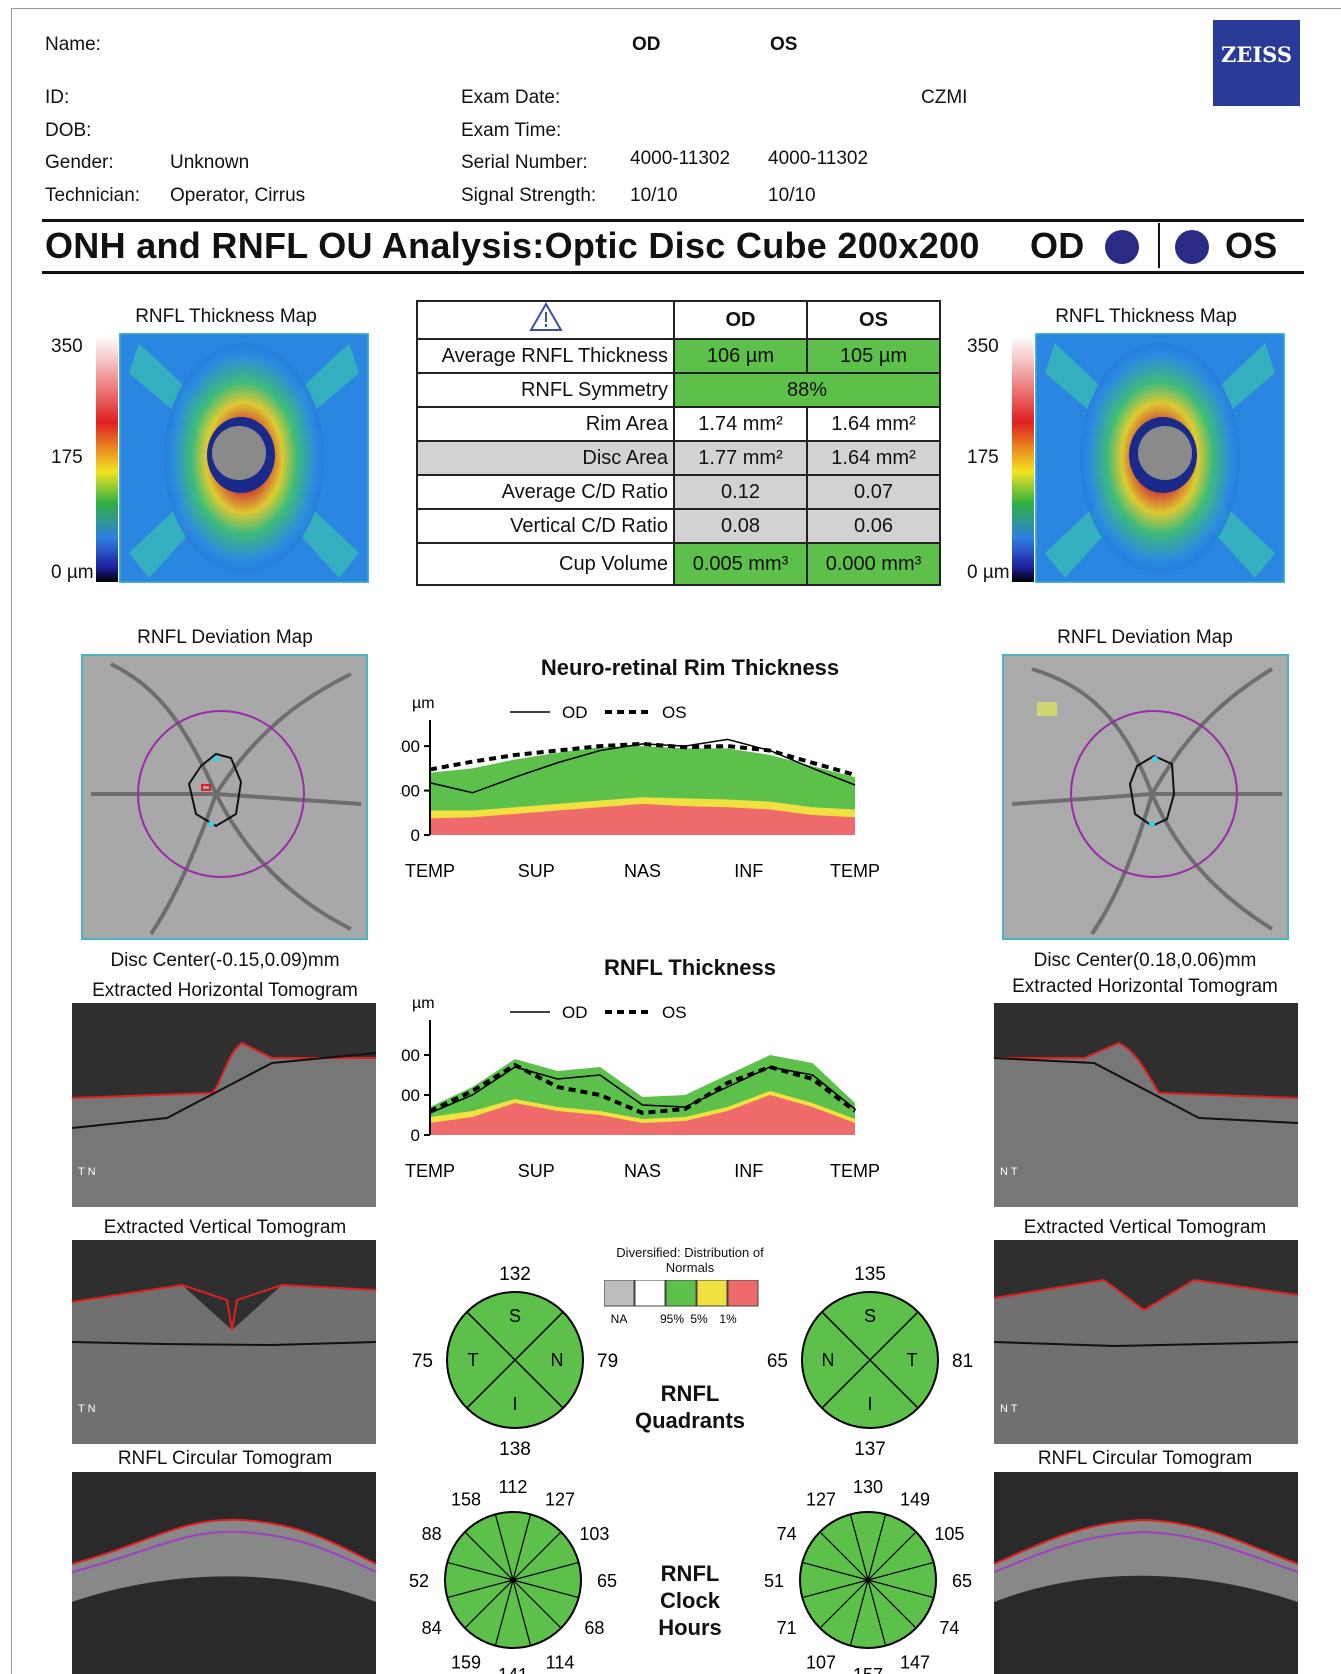 This screenshot has width=1341, height=1674. What do you see at coordinates (988, 572) in the screenshot?
I see `os-scale-bottom: 0 µm` at bounding box center [988, 572].